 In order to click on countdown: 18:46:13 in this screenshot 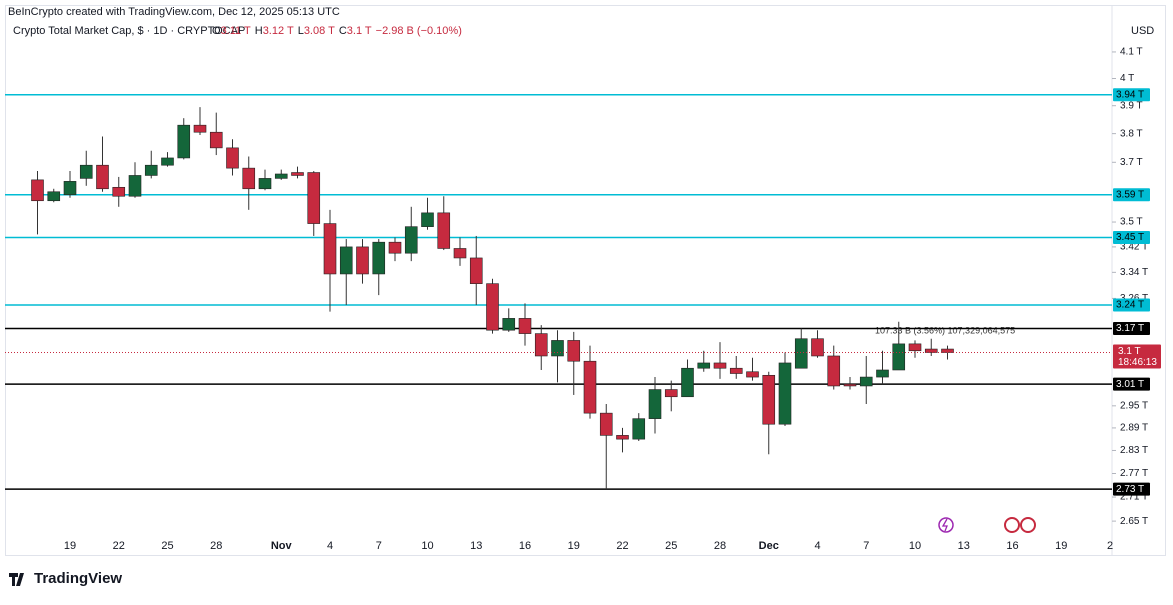, I will do `click(1137, 362)`.